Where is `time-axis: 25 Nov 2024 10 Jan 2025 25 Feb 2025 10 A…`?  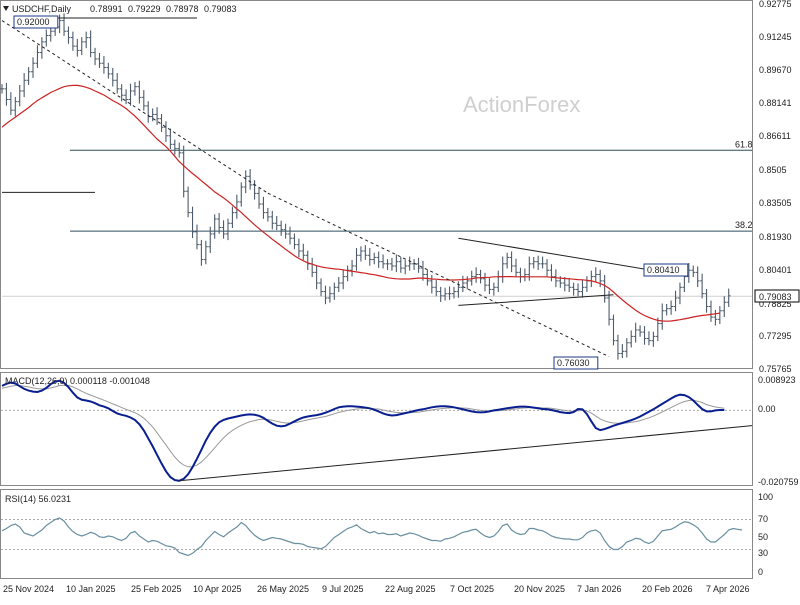 time-axis: 25 Nov 2024 10 Jan 2025 25 Feb 2025 10 A… is located at coordinates (376, 589).